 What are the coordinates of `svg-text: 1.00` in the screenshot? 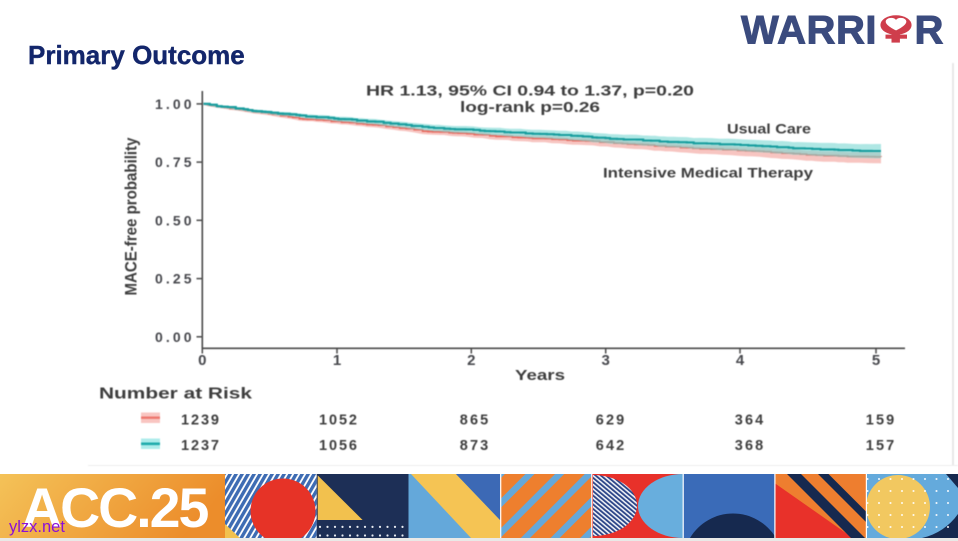 It's located at (173, 104).